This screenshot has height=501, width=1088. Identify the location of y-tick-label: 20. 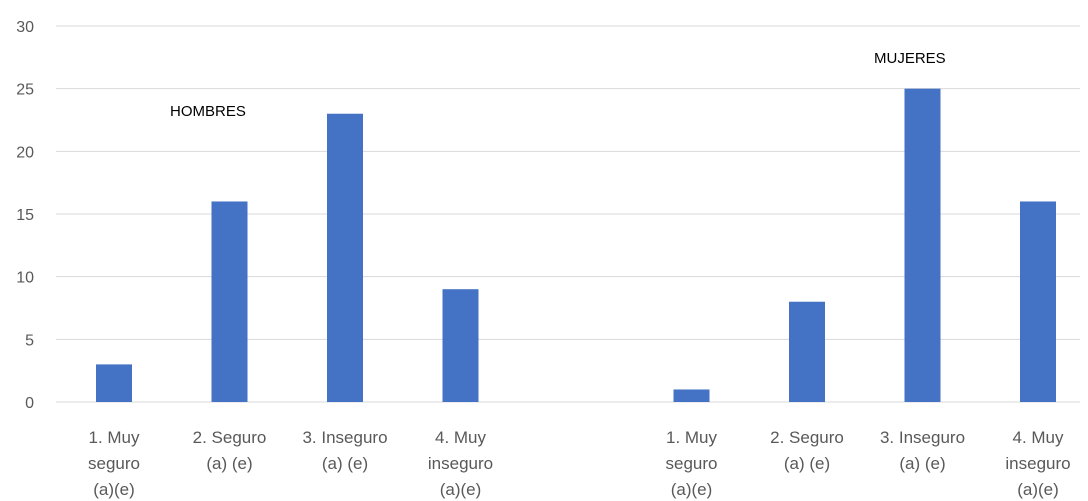
(25, 152).